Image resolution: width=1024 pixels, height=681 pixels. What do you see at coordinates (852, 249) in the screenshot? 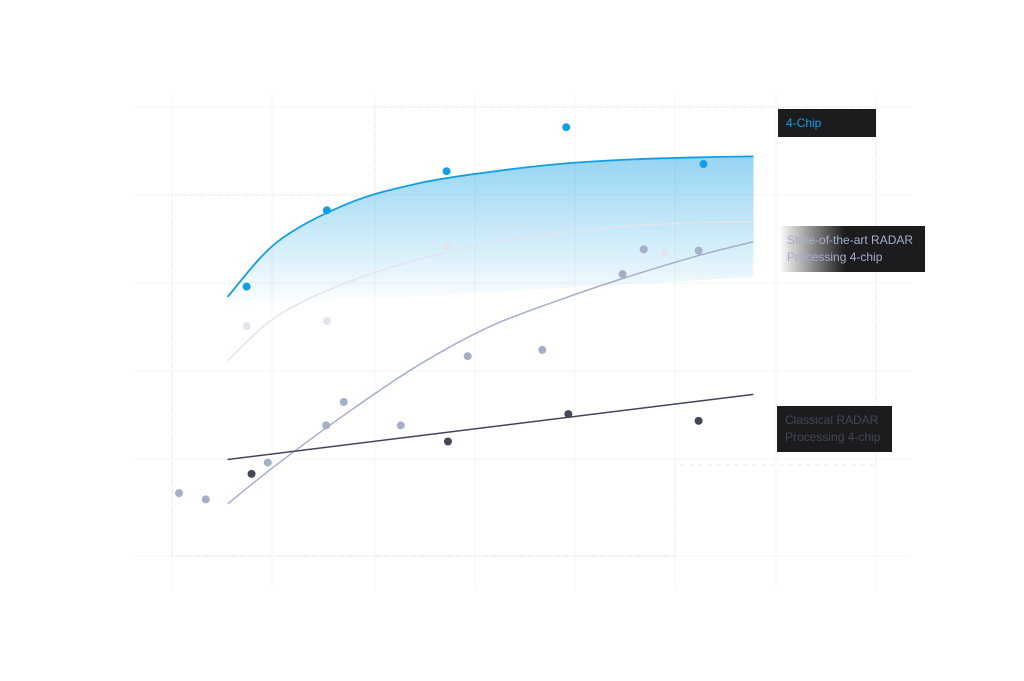
I see `state-of-the-art-radar-processing-4-chip-label: State-of-the-art RADAR Processing 4-chip` at bounding box center [852, 249].